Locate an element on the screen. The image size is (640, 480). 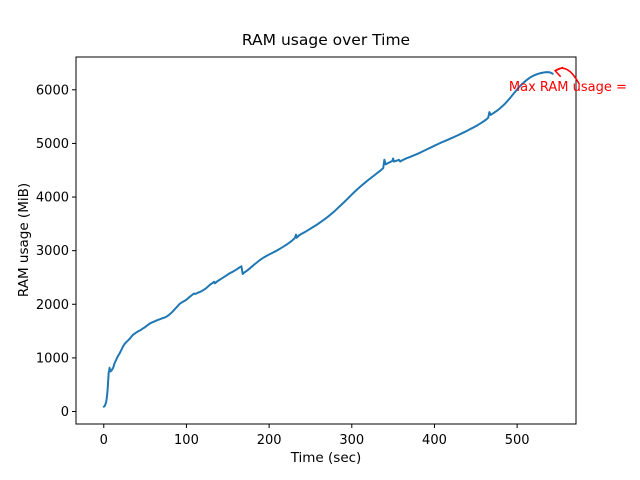
x-tick-label: 200 is located at coordinates (269, 440).